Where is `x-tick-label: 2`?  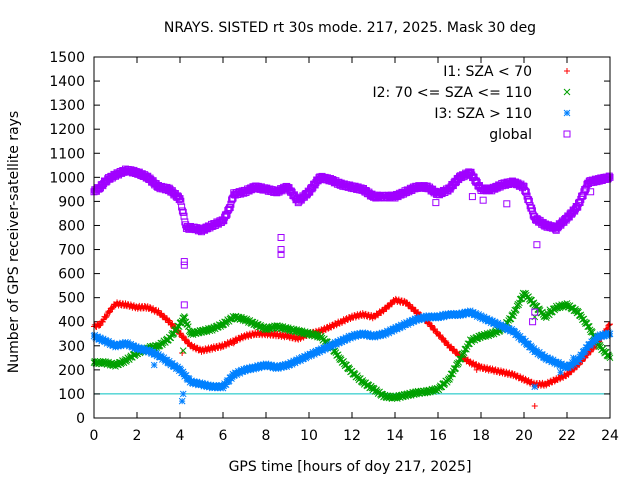
x-tick-label: 2 is located at coordinates (137, 436).